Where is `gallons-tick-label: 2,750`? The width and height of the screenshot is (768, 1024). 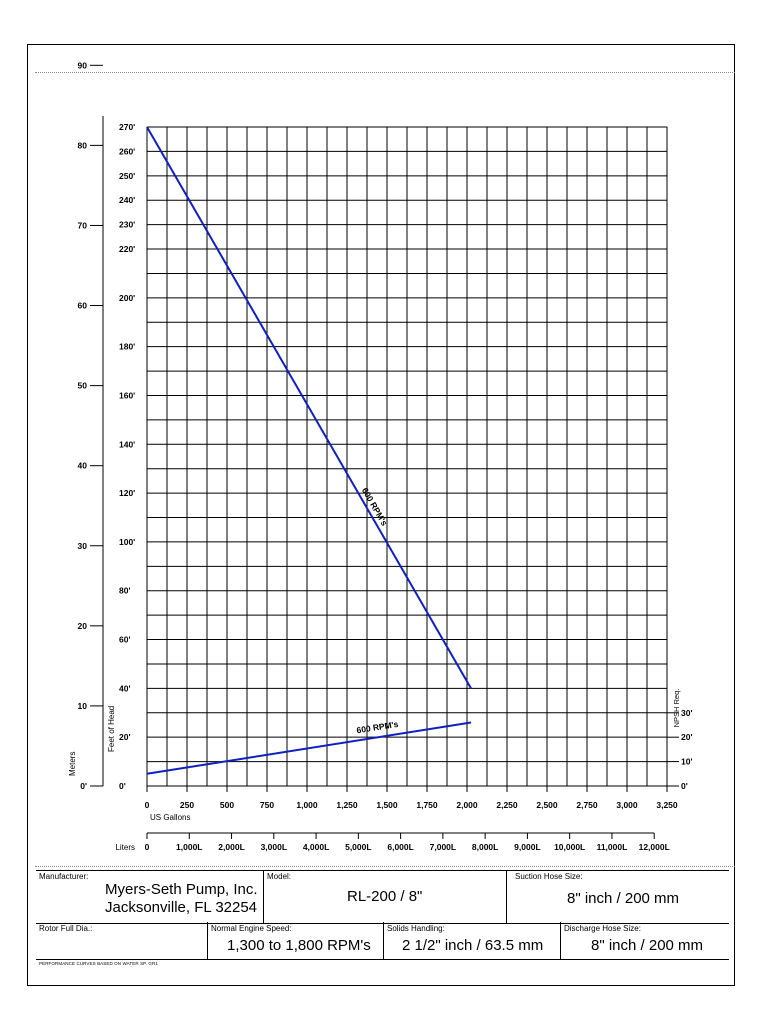
gallons-tick-label: 2,750 is located at coordinates (587, 805).